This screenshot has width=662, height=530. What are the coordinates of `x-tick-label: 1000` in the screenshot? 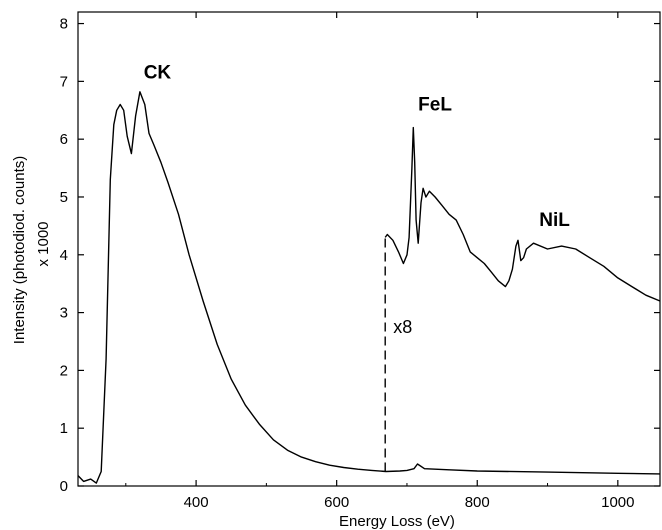 It's located at (617, 502).